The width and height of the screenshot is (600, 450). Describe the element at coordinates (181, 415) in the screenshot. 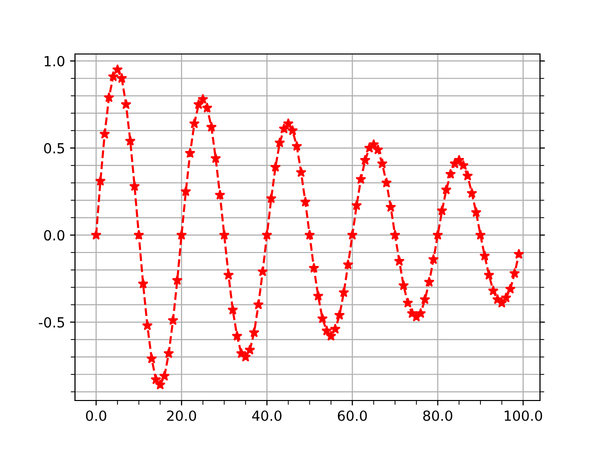

I see `x-tick-label: 20.0` at that location.